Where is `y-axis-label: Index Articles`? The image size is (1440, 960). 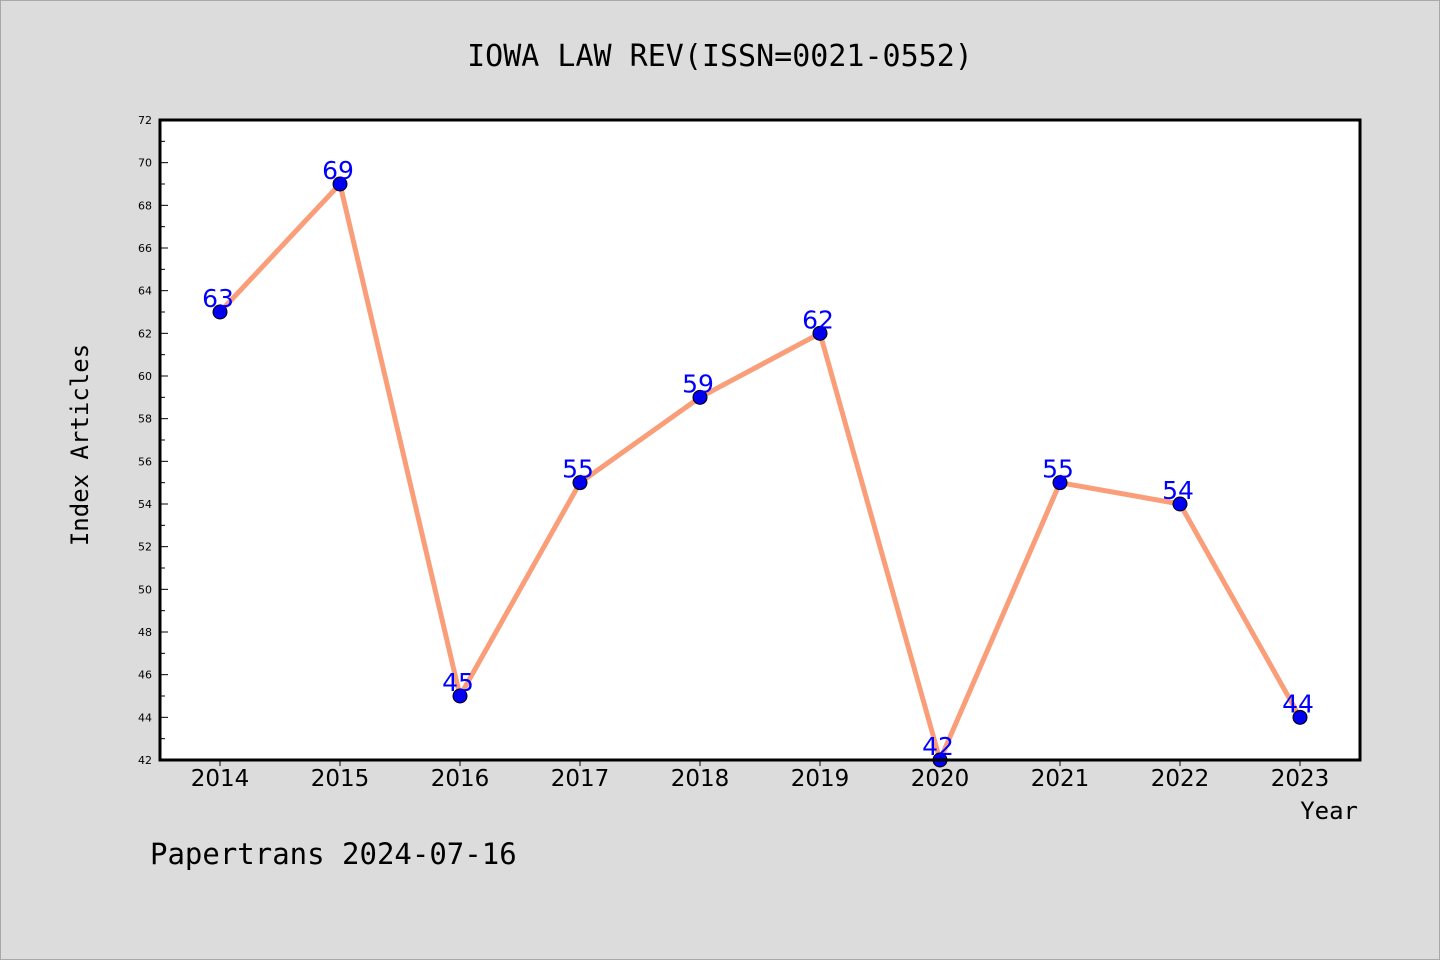 y-axis-label: Index Articles is located at coordinates (80, 445).